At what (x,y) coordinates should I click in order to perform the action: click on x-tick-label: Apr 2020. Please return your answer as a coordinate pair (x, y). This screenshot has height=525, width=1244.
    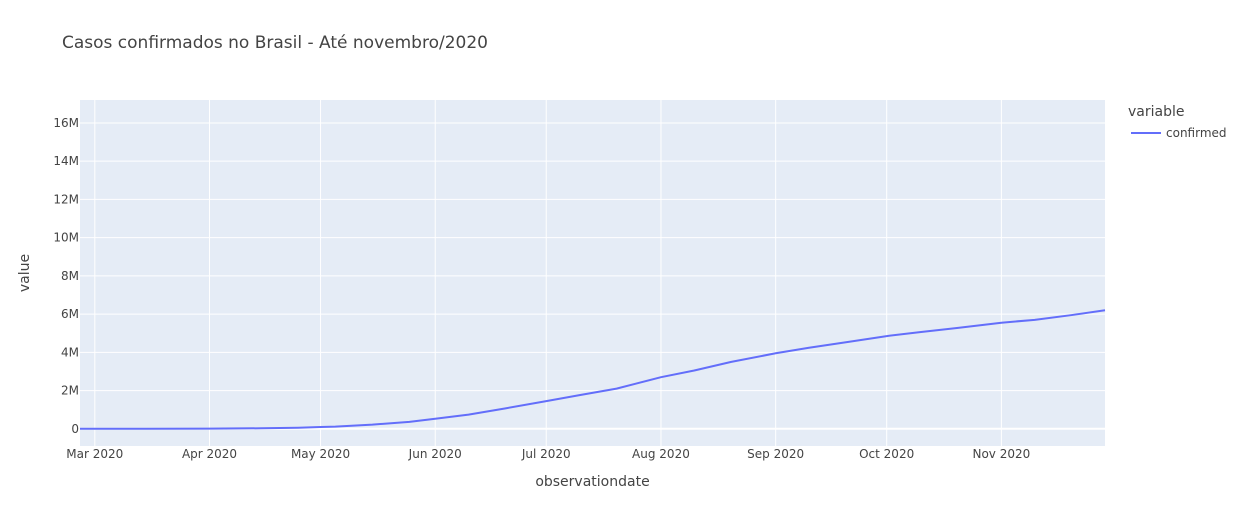
    Looking at the image, I should click on (209, 454).